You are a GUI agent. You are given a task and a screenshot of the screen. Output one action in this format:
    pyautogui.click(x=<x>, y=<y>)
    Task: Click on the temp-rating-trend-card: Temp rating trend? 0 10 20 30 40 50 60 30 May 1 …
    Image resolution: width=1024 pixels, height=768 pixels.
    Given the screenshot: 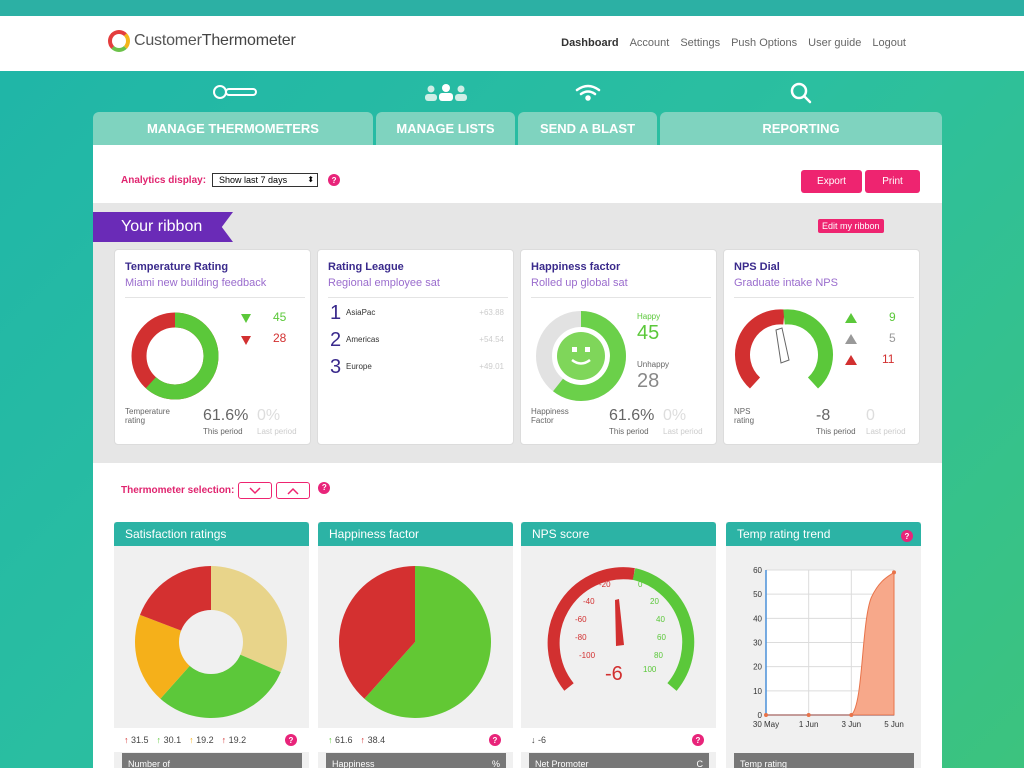 What is the action you would take?
    pyautogui.click(x=823, y=645)
    